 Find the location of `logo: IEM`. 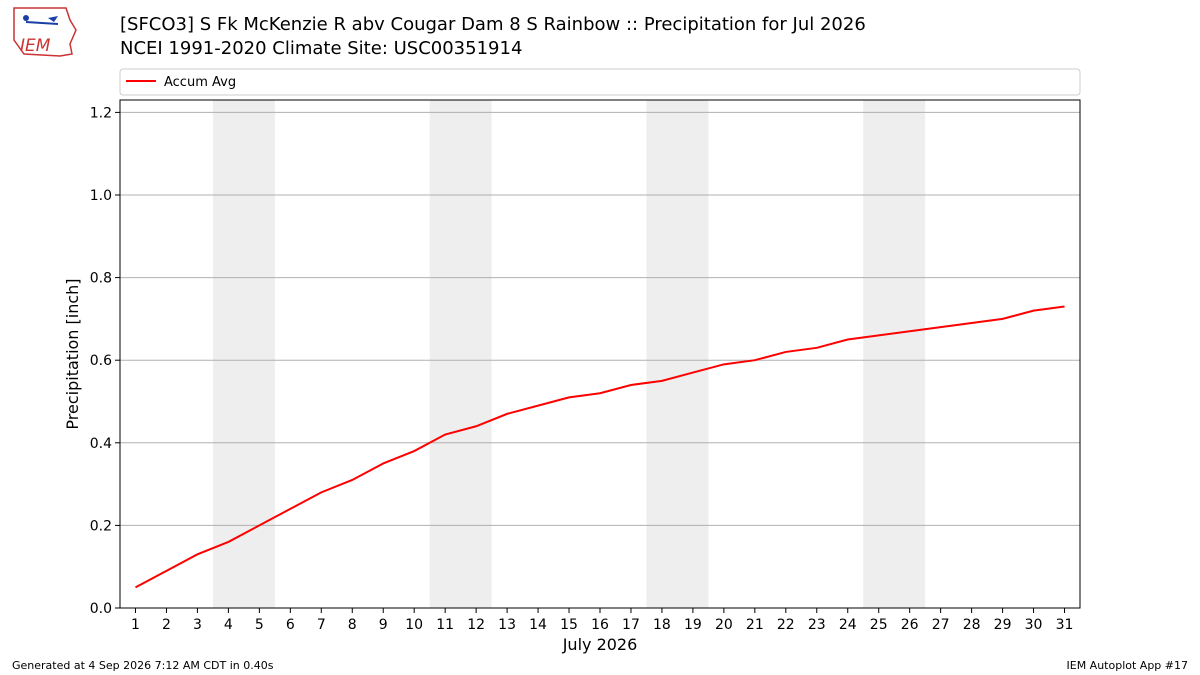

logo: IEM is located at coordinates (45, 32).